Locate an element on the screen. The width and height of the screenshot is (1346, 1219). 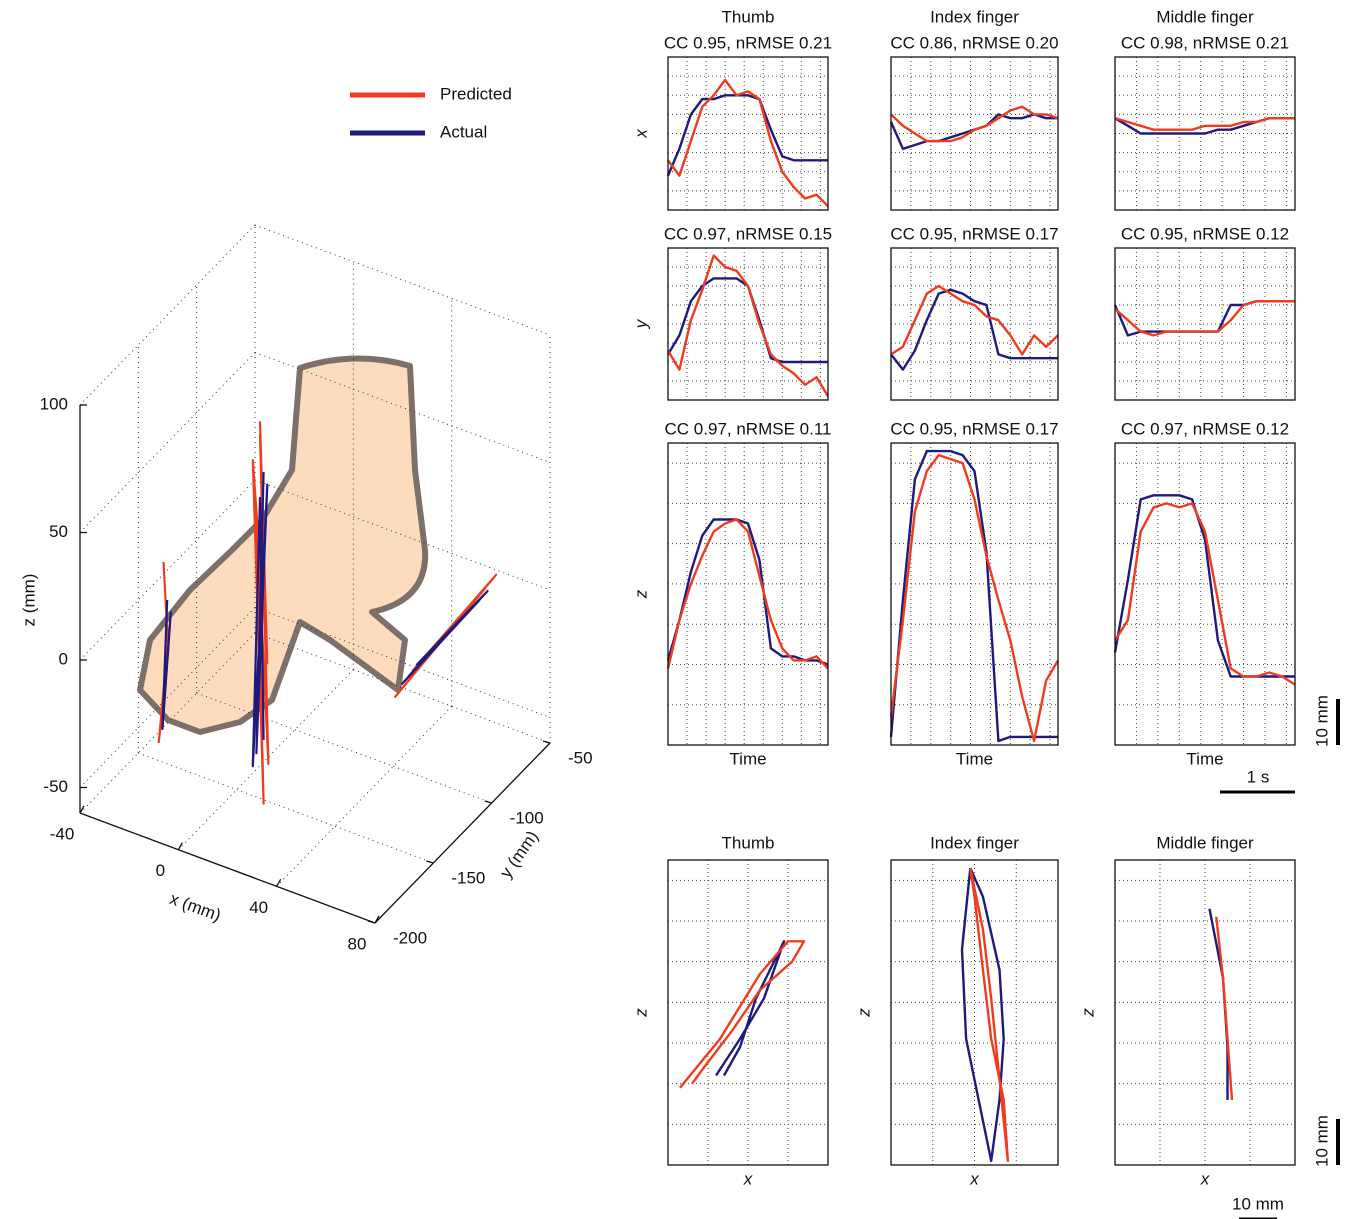
y-axis is located at coordinates (462, 833).